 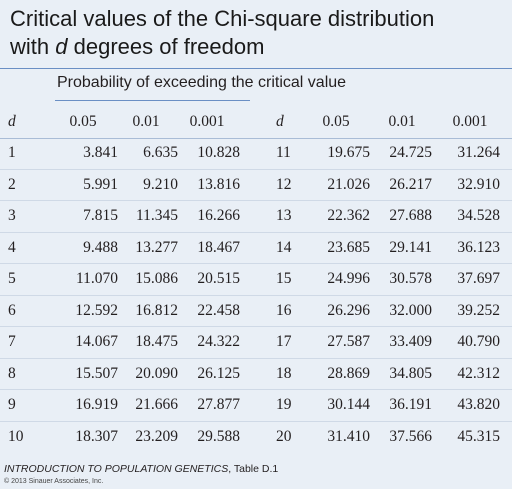 I want to click on table-cell: 18.475, so click(x=156, y=341).